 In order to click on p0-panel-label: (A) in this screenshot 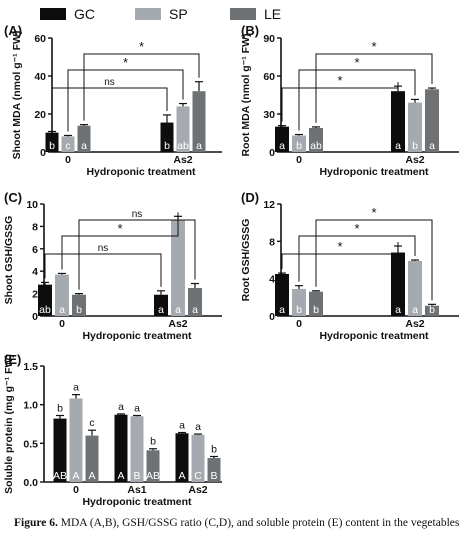, I will do `click(13, 30)`.